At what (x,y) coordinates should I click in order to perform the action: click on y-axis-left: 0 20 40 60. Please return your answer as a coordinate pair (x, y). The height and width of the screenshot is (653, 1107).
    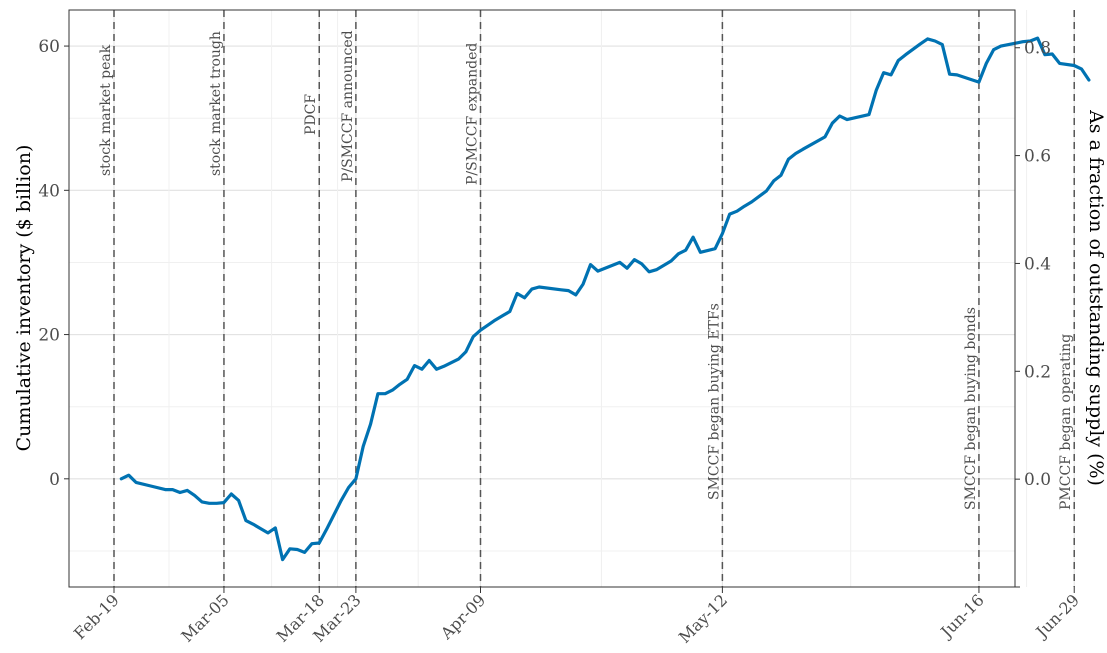
    Looking at the image, I should click on (53, 263).